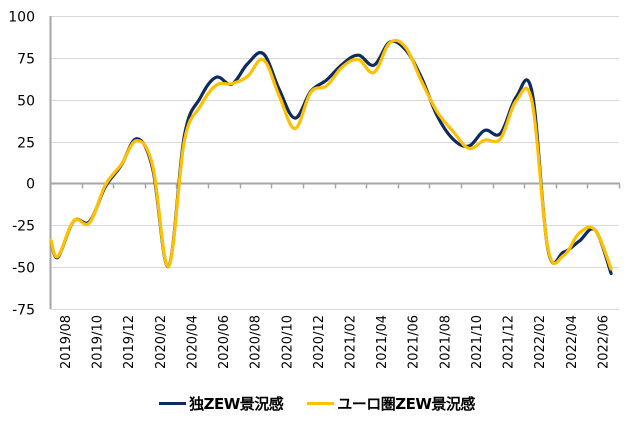 The width and height of the screenshot is (634, 425). I want to click on y-tick-label: 0, so click(30, 185).